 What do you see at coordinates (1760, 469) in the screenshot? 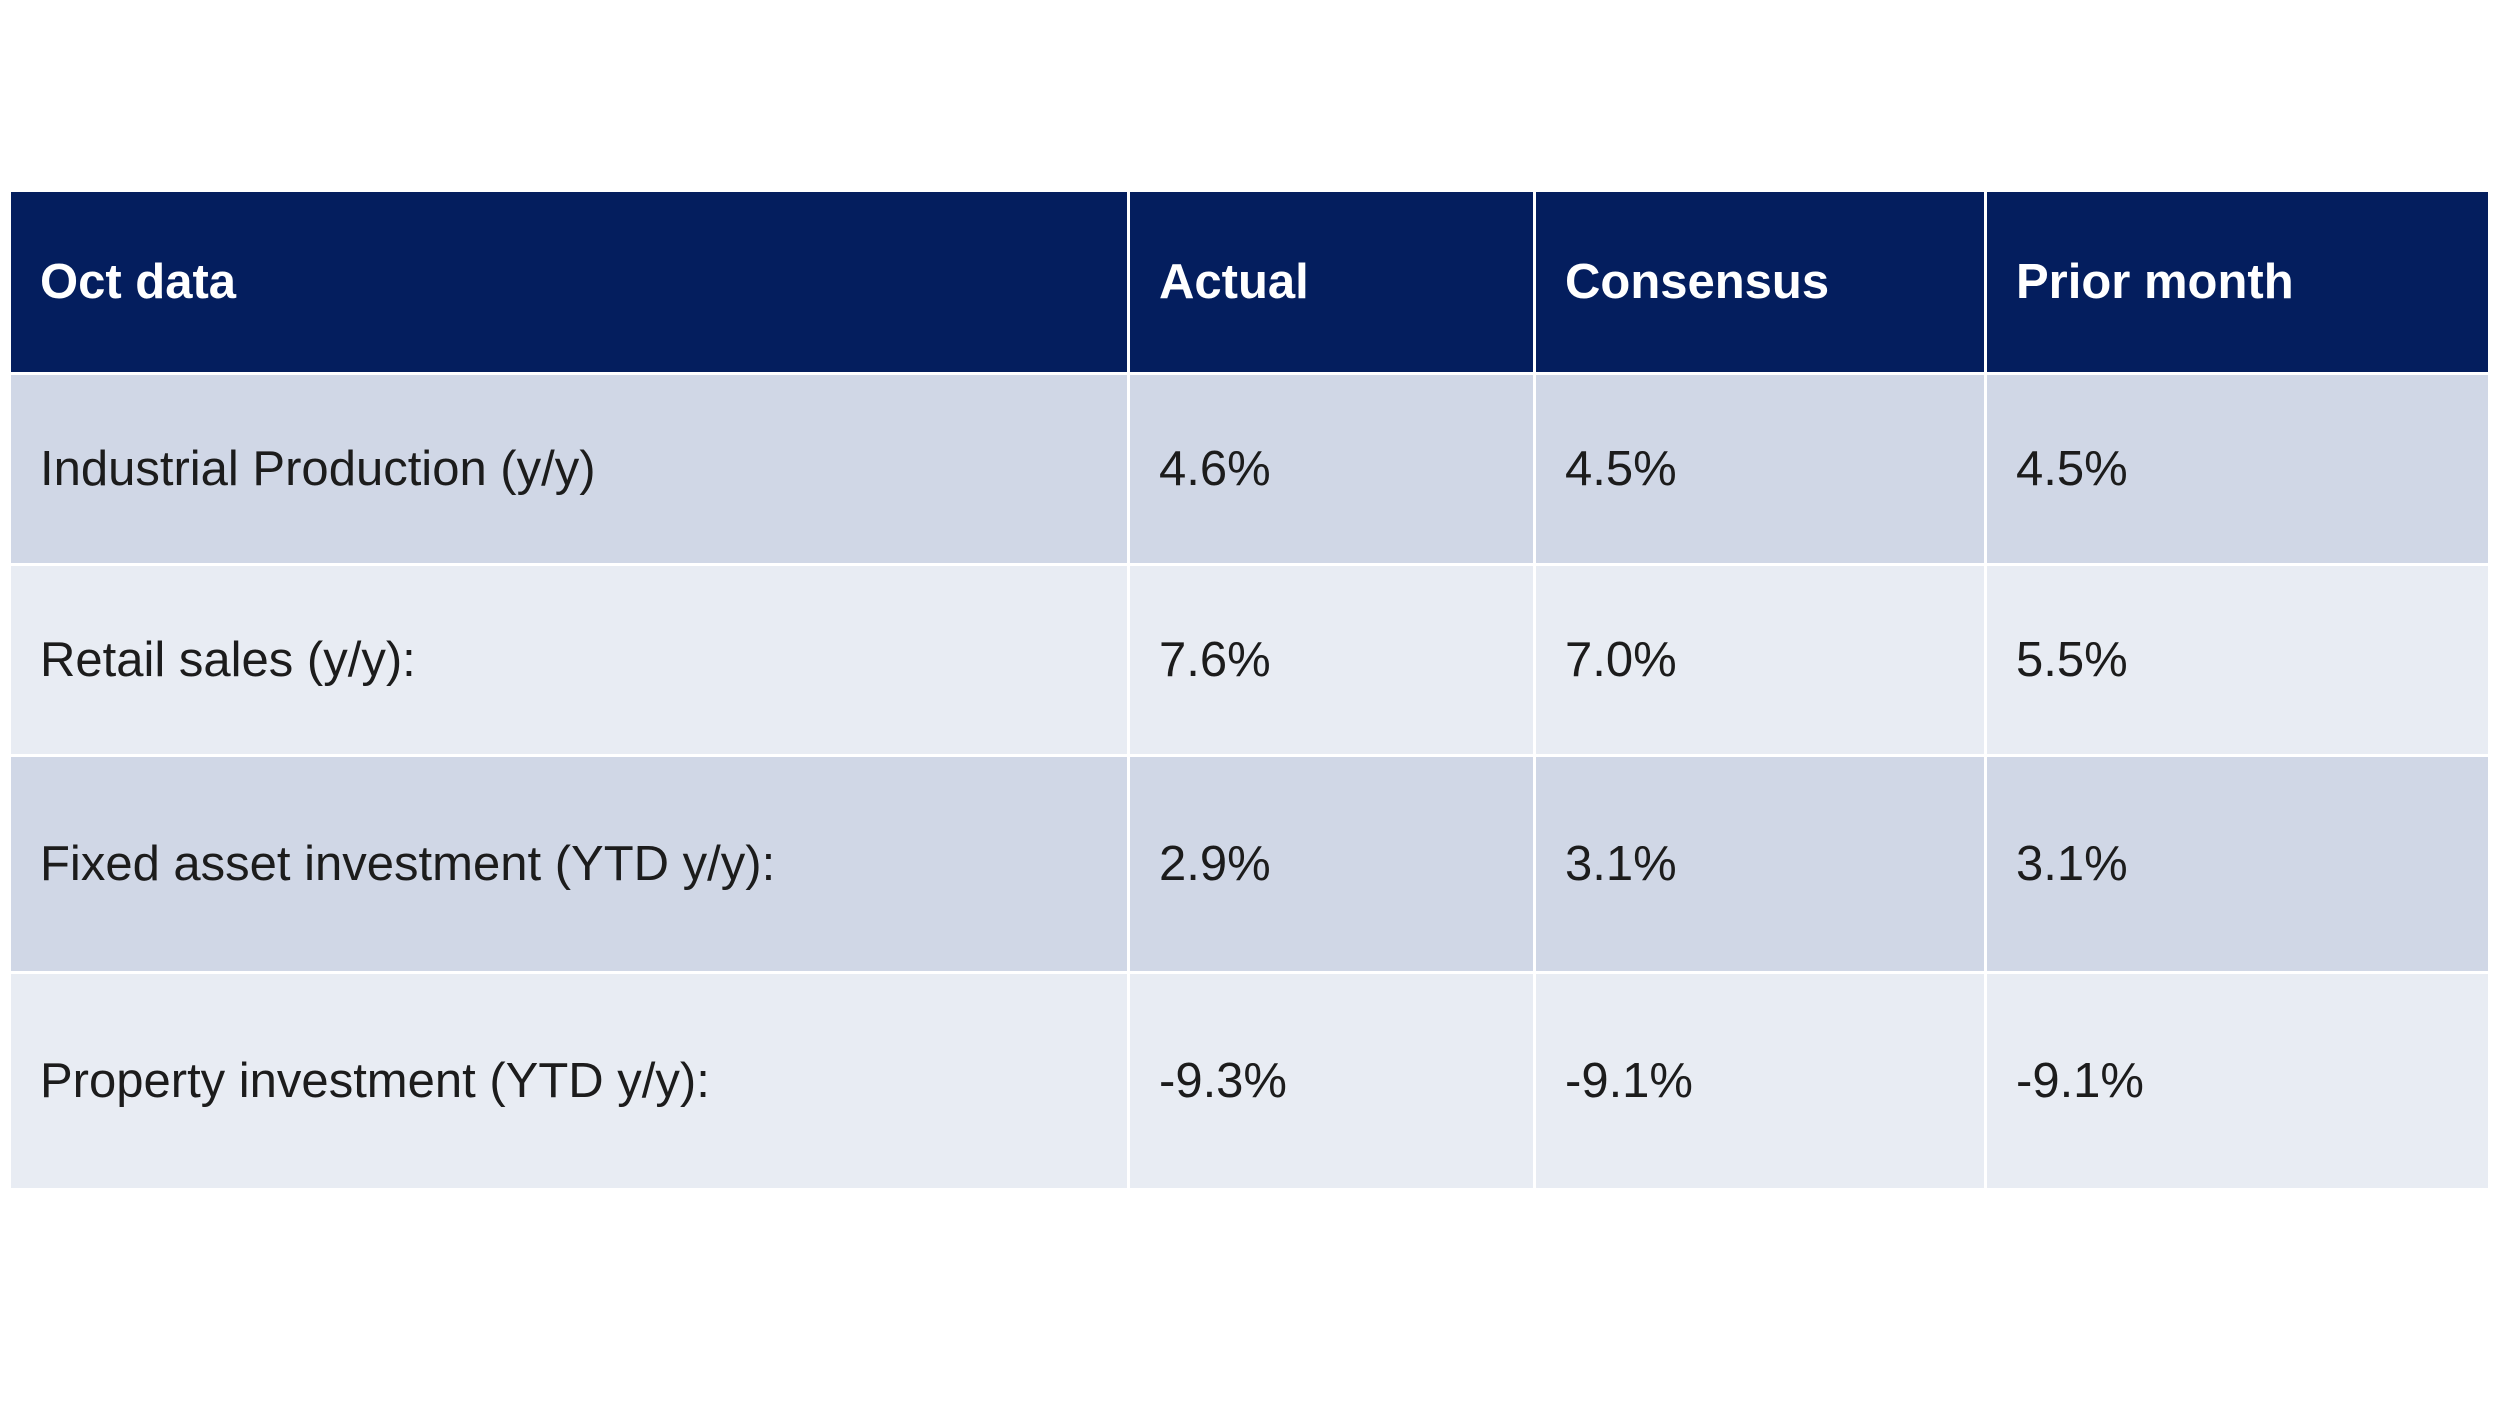
I see `consensus-value: 4.5%` at bounding box center [1760, 469].